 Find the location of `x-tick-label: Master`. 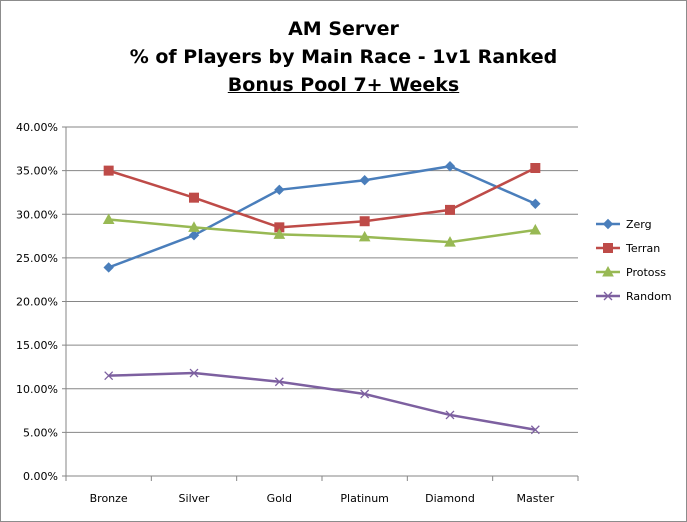

x-tick-label: Master is located at coordinates (536, 498).